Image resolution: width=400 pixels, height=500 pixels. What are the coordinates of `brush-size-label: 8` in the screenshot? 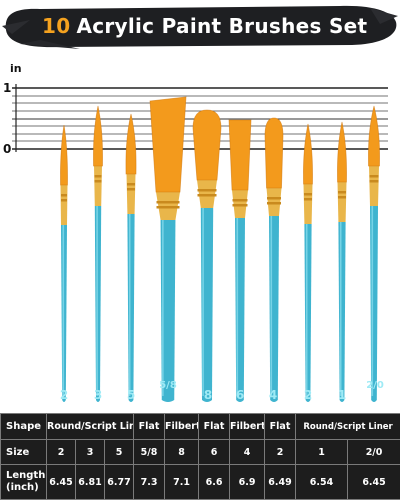 It's located at (208, 395).